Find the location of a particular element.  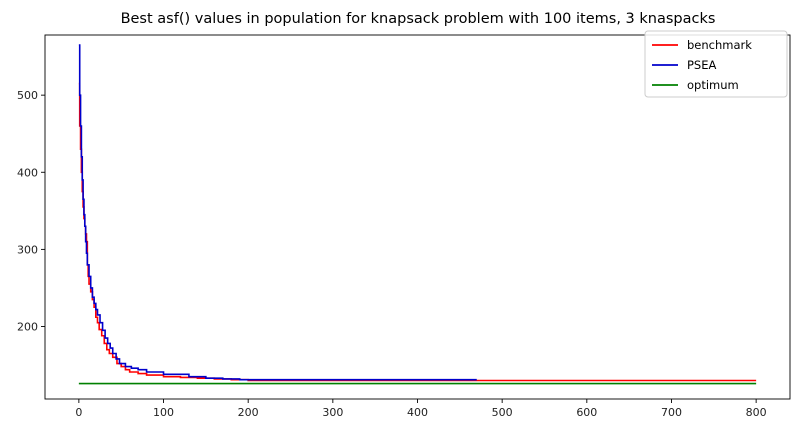

y-tick-label: 200 is located at coordinates (27, 327).